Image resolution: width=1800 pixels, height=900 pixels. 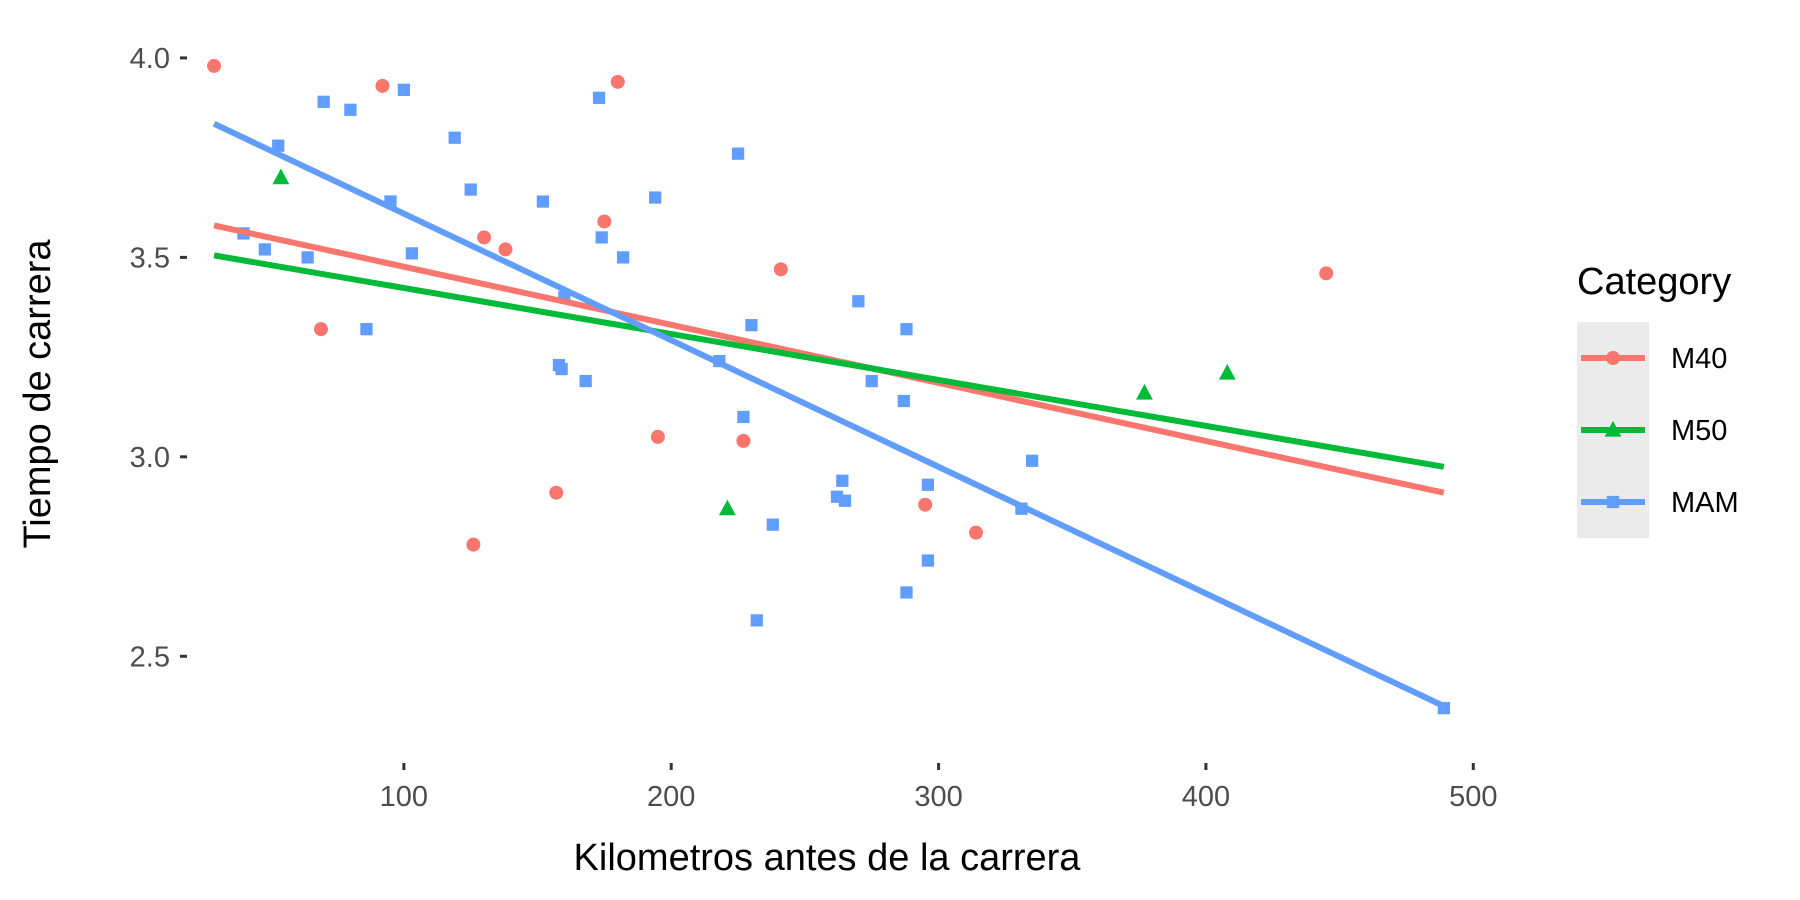 I want to click on legend: Category M40 M50 MAM, so click(x=1658, y=399).